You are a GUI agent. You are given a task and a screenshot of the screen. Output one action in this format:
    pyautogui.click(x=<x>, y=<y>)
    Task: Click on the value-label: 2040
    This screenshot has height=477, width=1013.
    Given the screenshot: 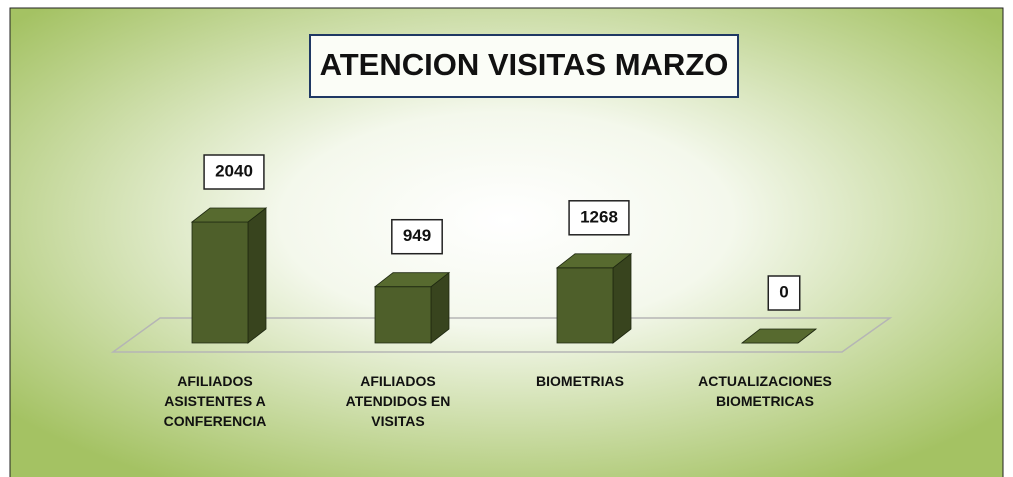 What is the action you would take?
    pyautogui.click(x=234, y=170)
    